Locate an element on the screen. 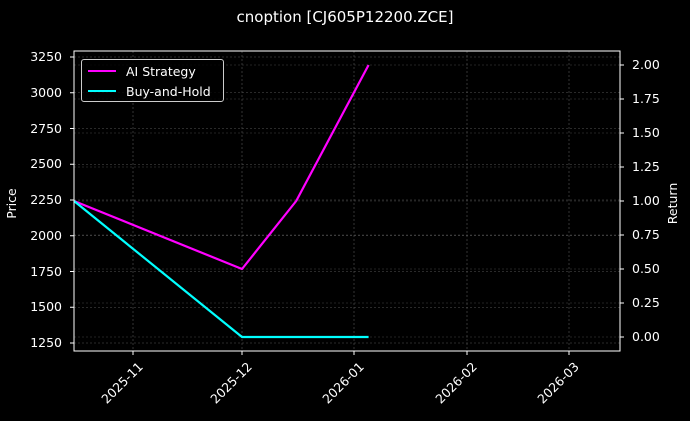 Image resolution: width=690 pixels, height=421 pixels. legend-item-ai-strategy: AI Strategy is located at coordinates (142, 71).